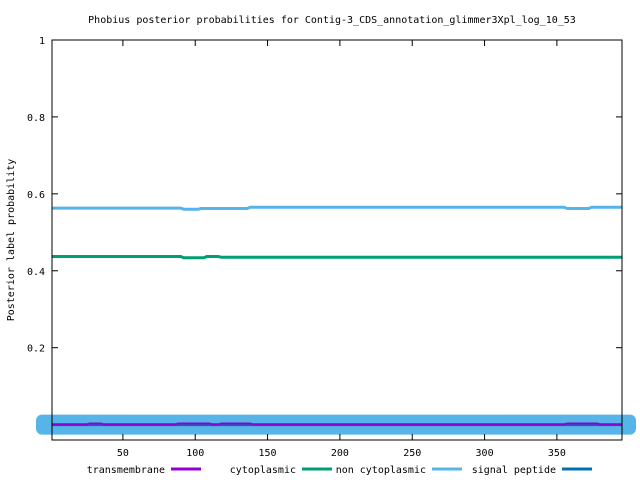  Describe the element at coordinates (412, 453) in the screenshot. I see `x-tick-label: 250` at that location.